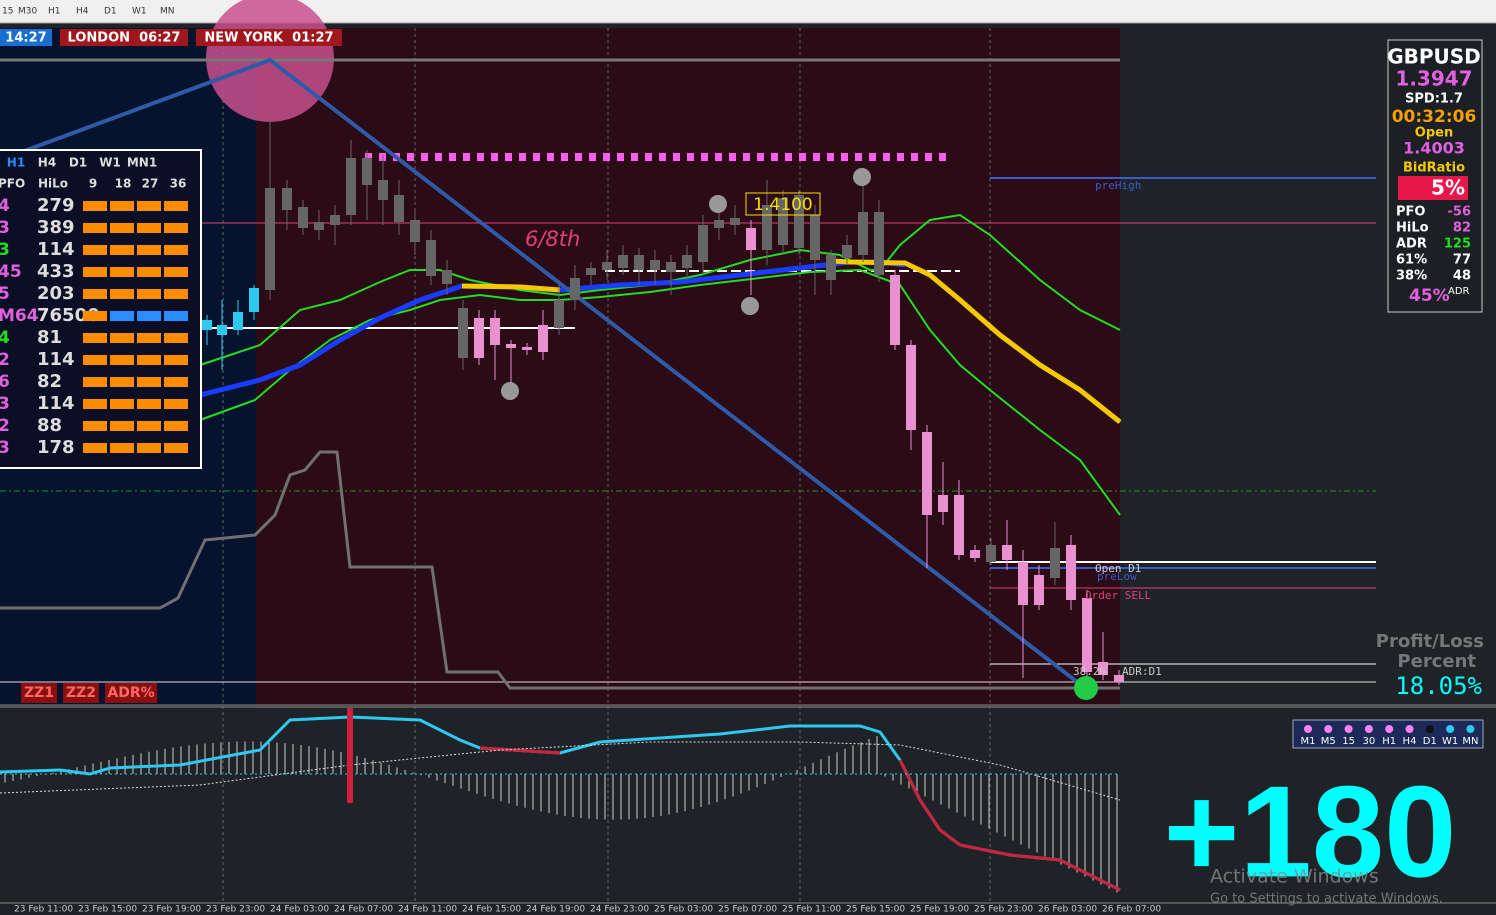  What do you see at coordinates (5, 426) in the screenshot?
I see `dash-row-label: 2` at bounding box center [5, 426].